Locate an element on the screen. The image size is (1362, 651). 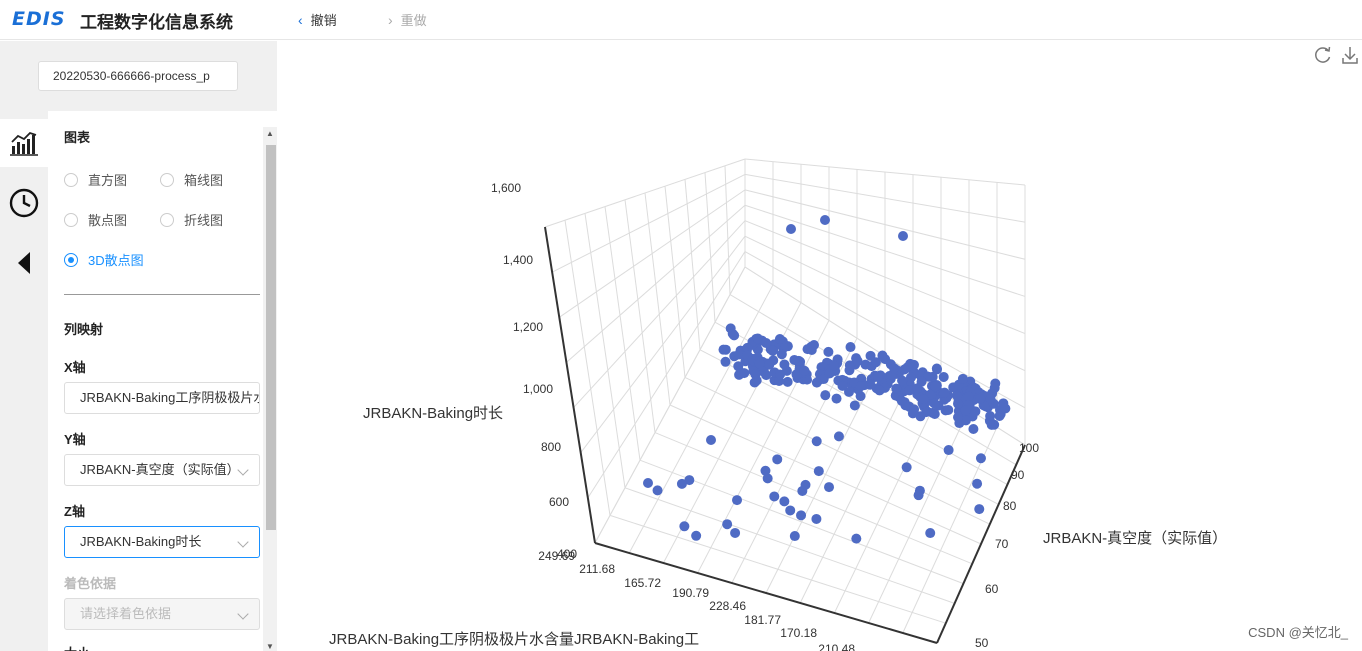
radio-line: 折线图 is located at coordinates (191, 219).